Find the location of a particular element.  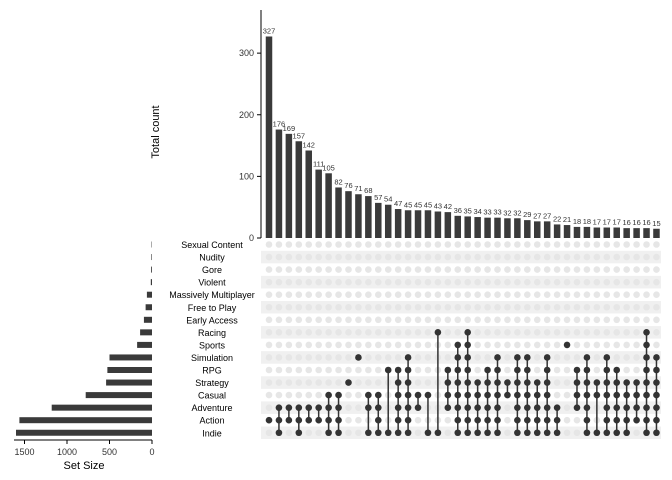

intersection-value-label: 29 is located at coordinates (527, 214).